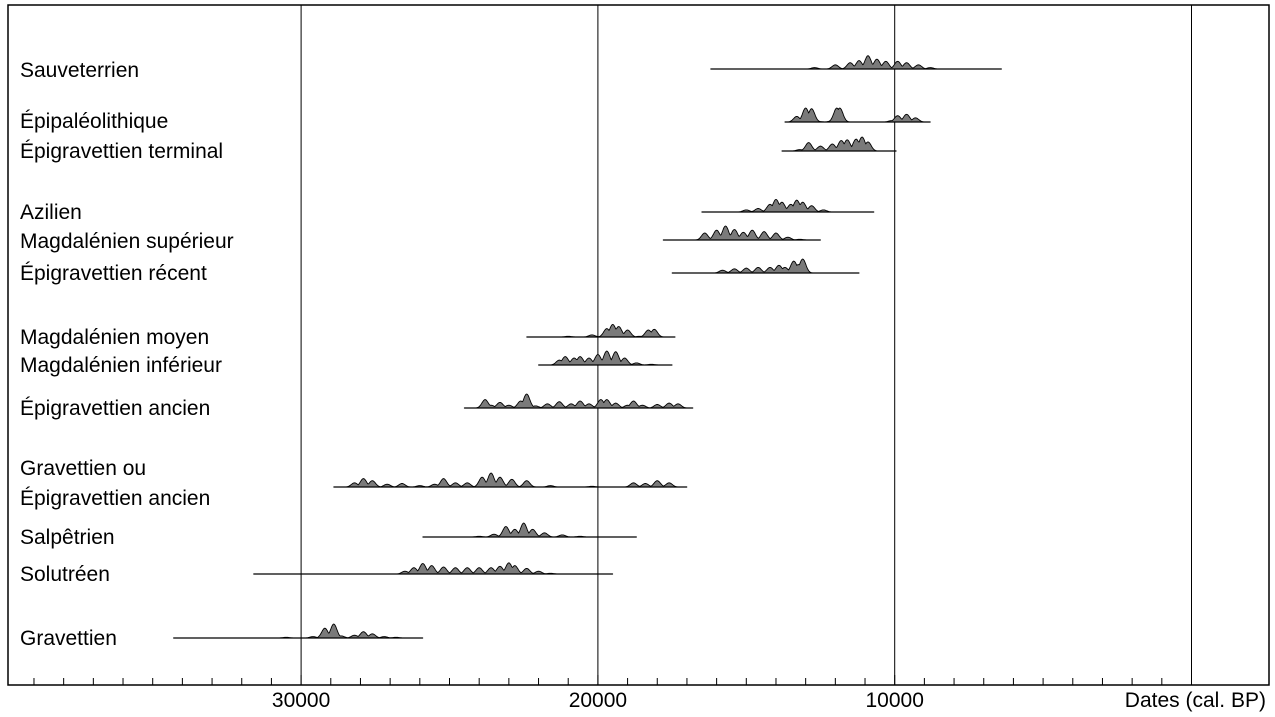 Image resolution: width=1275 pixels, height=717 pixels. I want to click on culture-label: Sauveterrien, so click(79, 70).